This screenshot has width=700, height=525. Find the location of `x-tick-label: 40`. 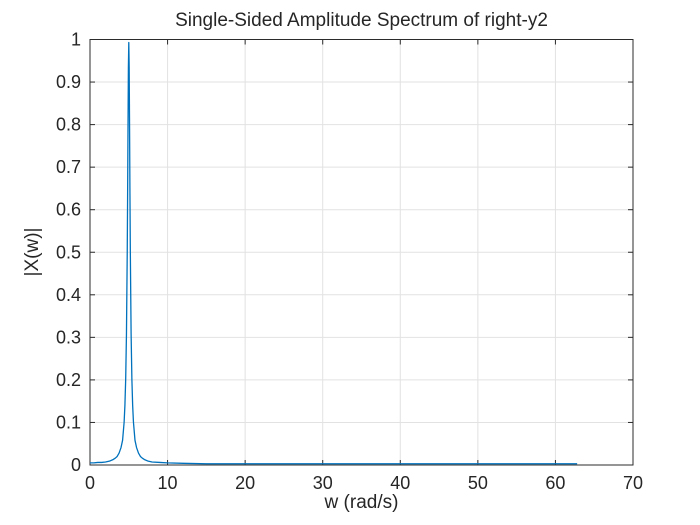

x-tick-label: 40 is located at coordinates (400, 483).